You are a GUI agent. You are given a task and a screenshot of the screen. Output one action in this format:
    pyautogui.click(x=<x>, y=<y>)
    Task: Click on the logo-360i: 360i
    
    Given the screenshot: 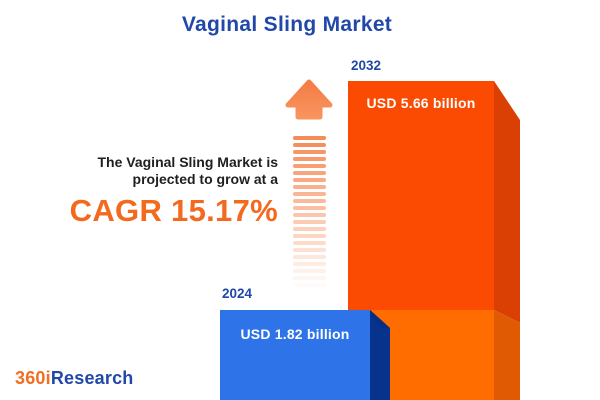 What is the action you would take?
    pyautogui.click(x=33, y=378)
    